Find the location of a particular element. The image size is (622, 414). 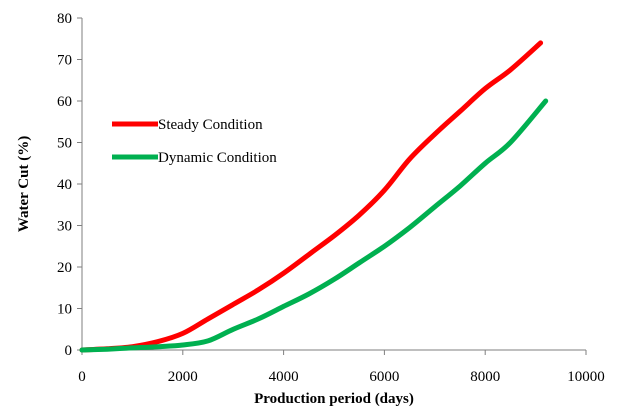

y-tick-label: 50 is located at coordinates (64, 144).